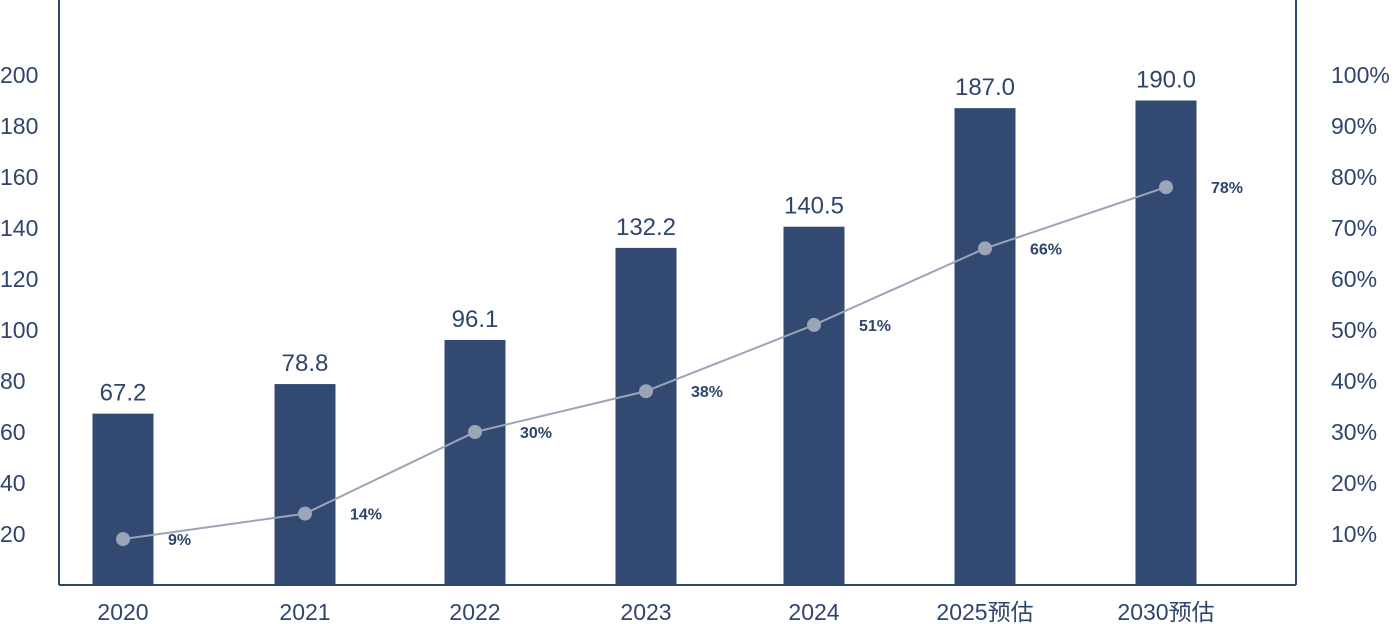  What do you see at coordinates (179, 540) in the screenshot?
I see `line-value-label: 9%` at bounding box center [179, 540].